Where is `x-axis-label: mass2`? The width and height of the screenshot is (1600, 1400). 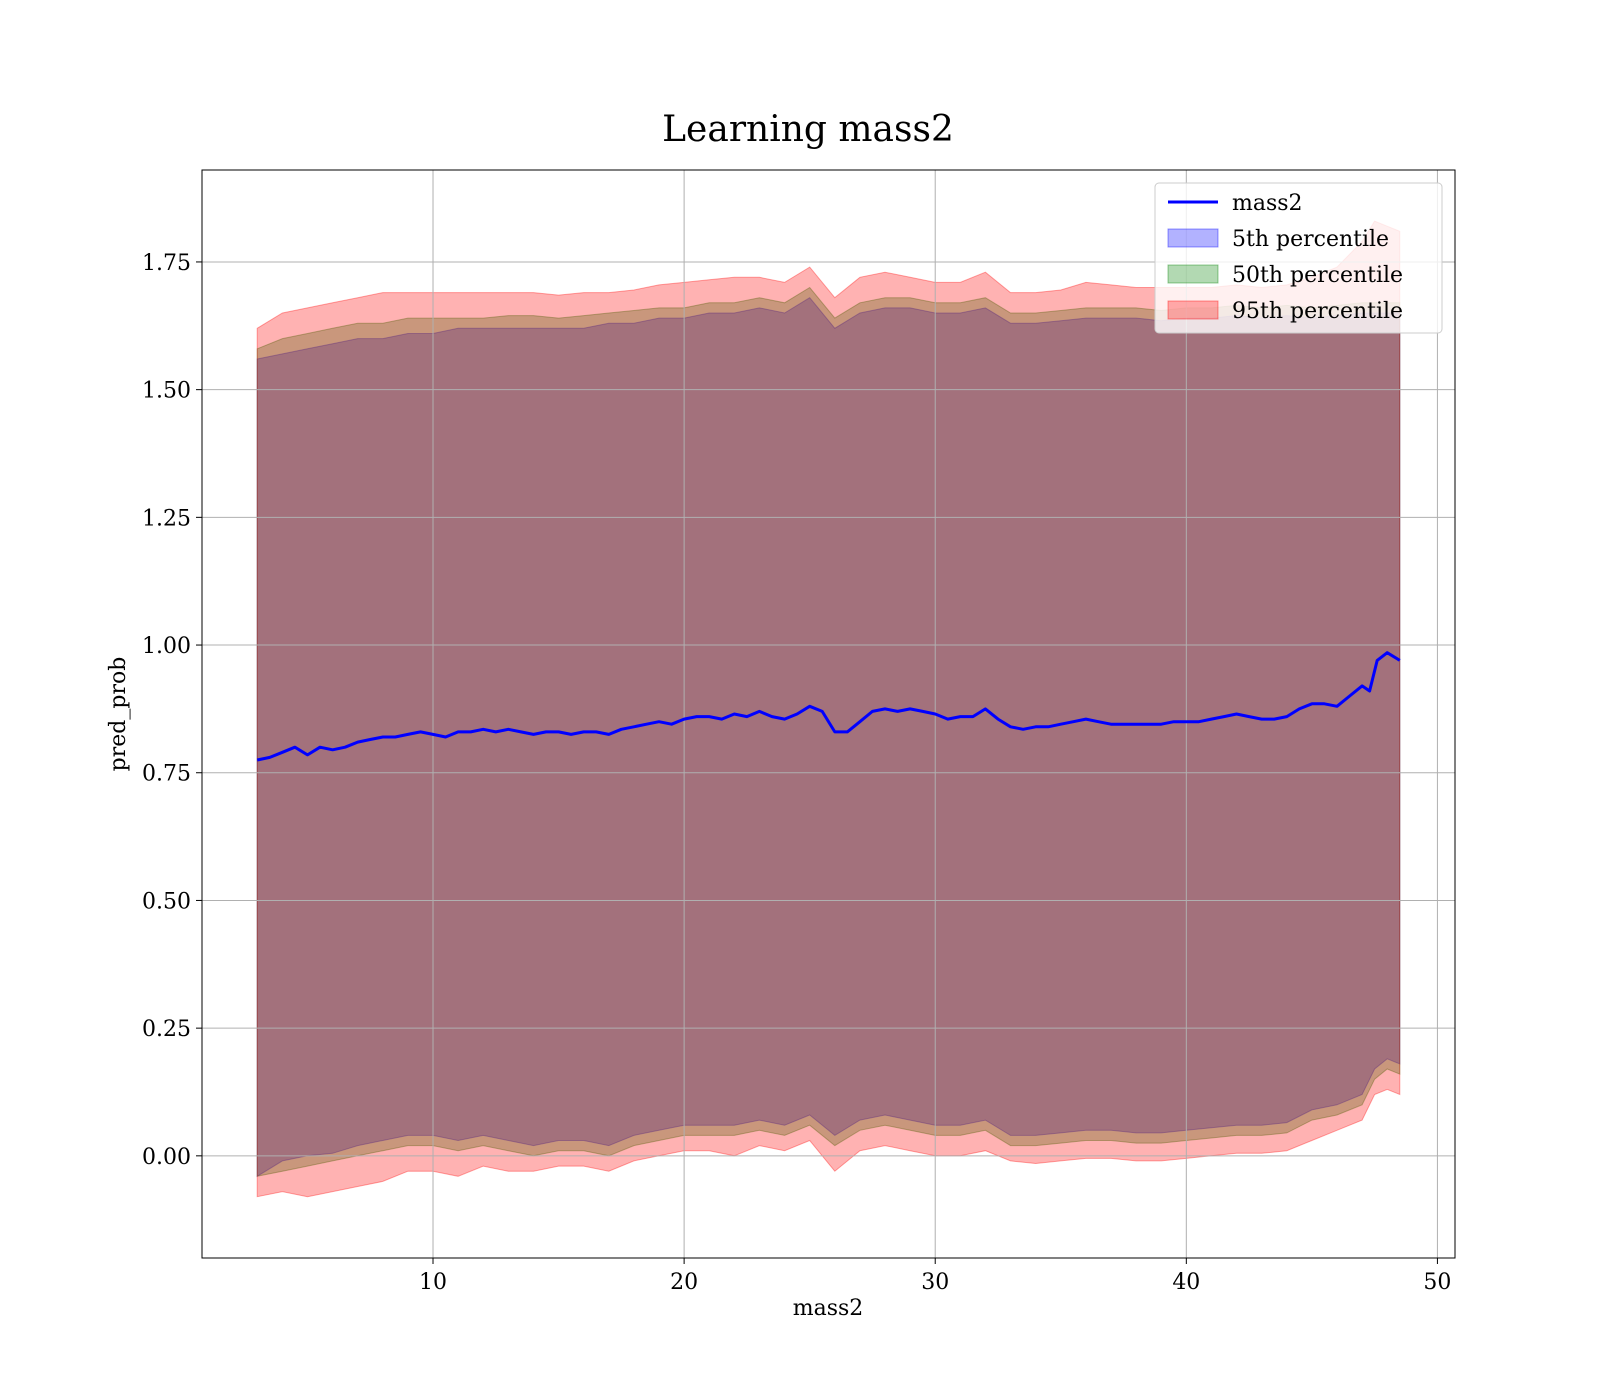
x-axis-label: mass2 is located at coordinates (828, 1308).